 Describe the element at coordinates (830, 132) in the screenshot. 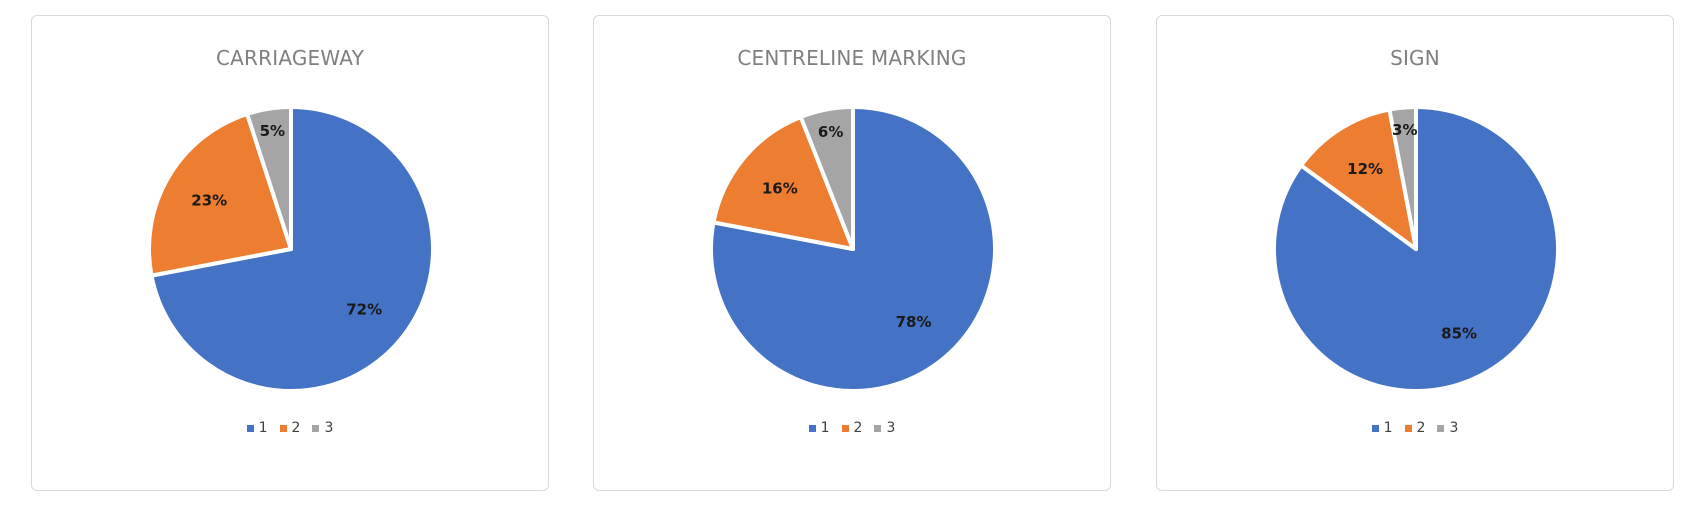

I see `data-label-3: 6%` at that location.